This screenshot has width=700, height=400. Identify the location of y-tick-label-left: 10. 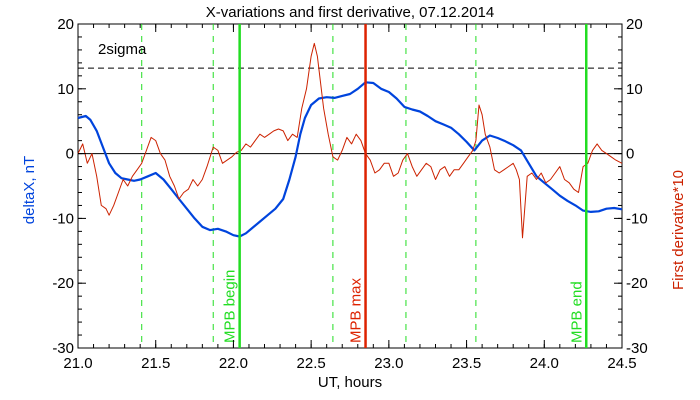
(65, 89).